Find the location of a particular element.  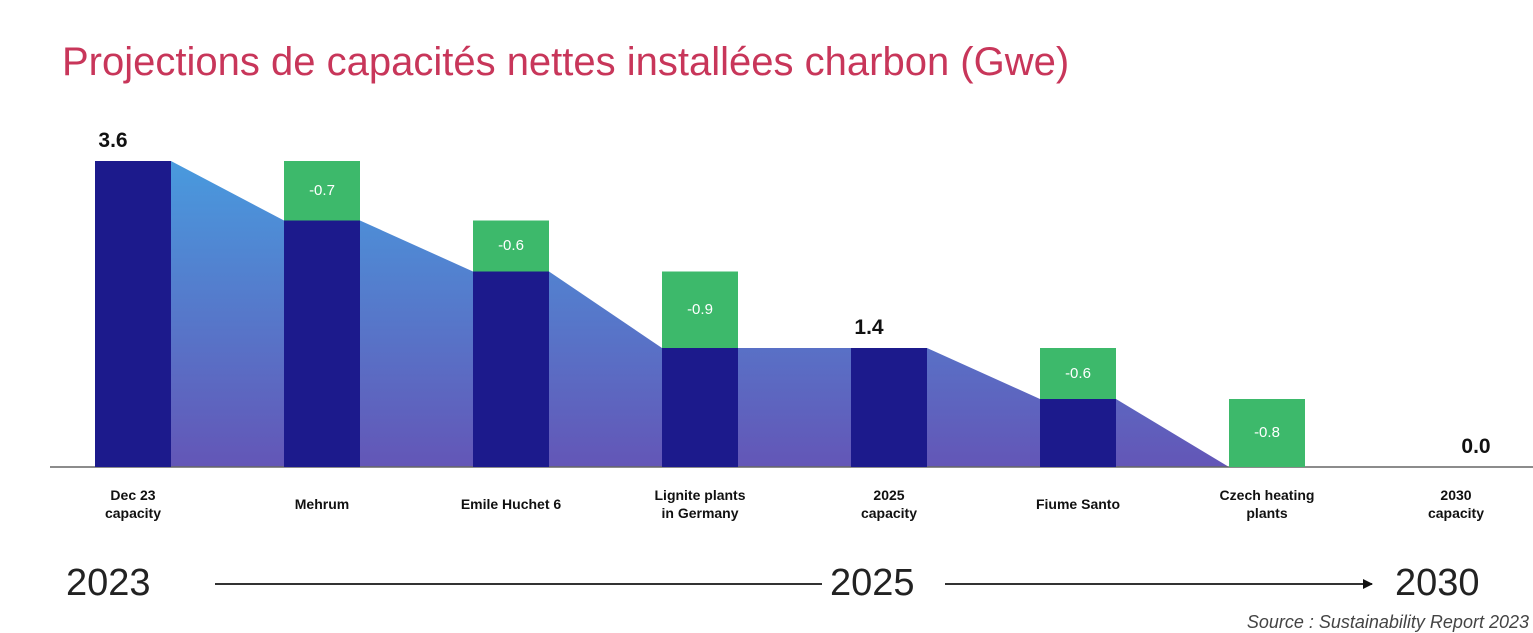

value-label: 1.4 is located at coordinates (869, 327).